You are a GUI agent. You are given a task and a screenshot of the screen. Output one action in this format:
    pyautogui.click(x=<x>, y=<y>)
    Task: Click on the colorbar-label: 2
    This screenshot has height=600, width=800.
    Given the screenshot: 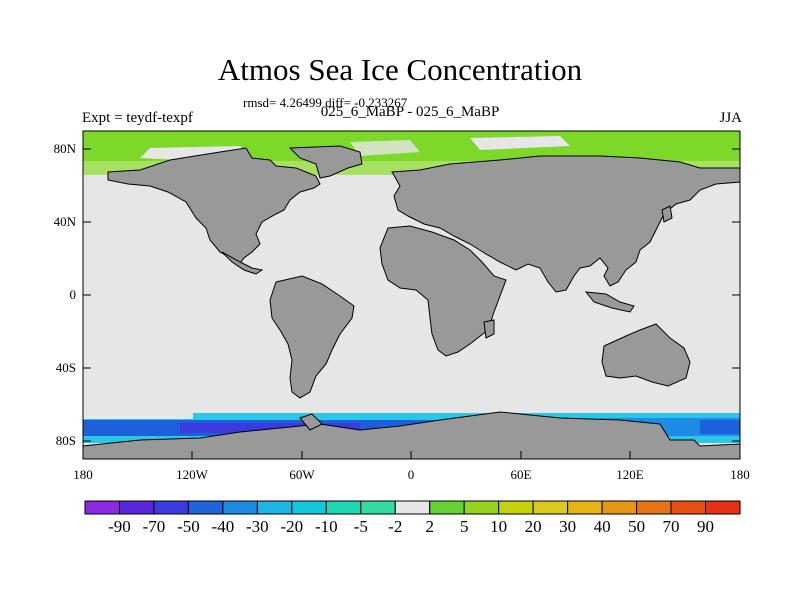 What is the action you would take?
    pyautogui.click(x=429, y=526)
    